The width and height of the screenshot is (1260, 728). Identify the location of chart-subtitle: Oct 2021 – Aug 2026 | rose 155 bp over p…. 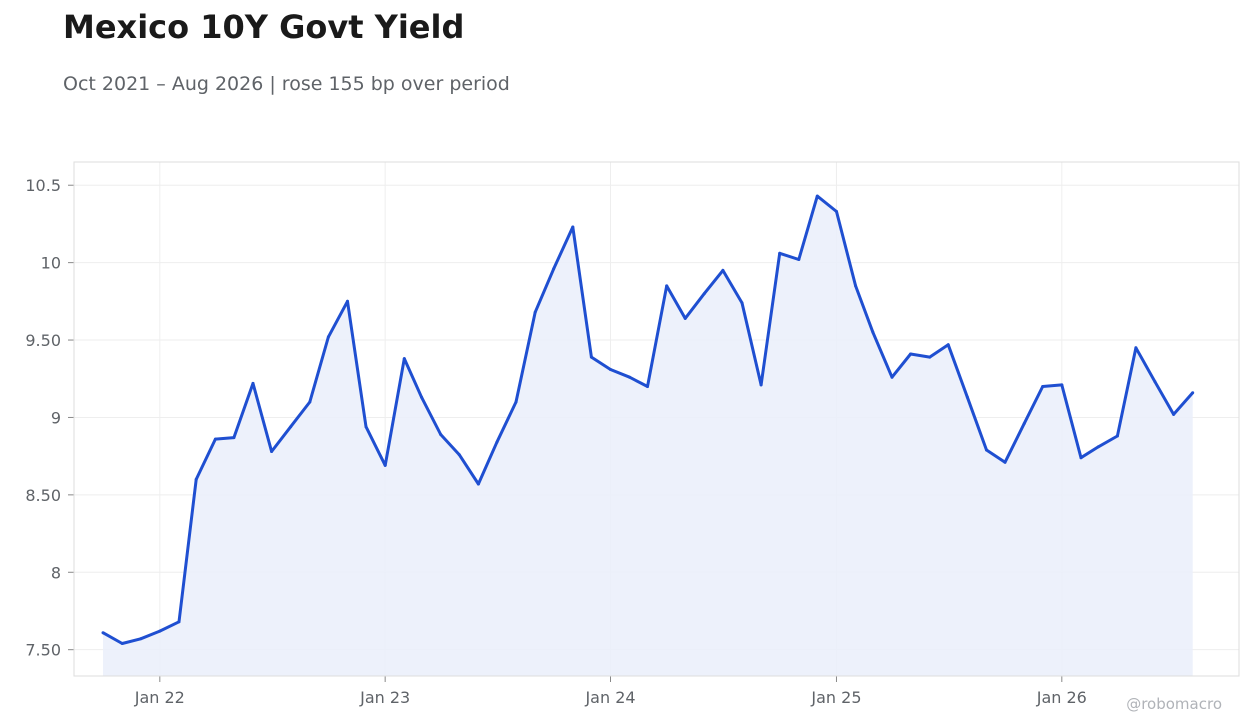
(286, 84).